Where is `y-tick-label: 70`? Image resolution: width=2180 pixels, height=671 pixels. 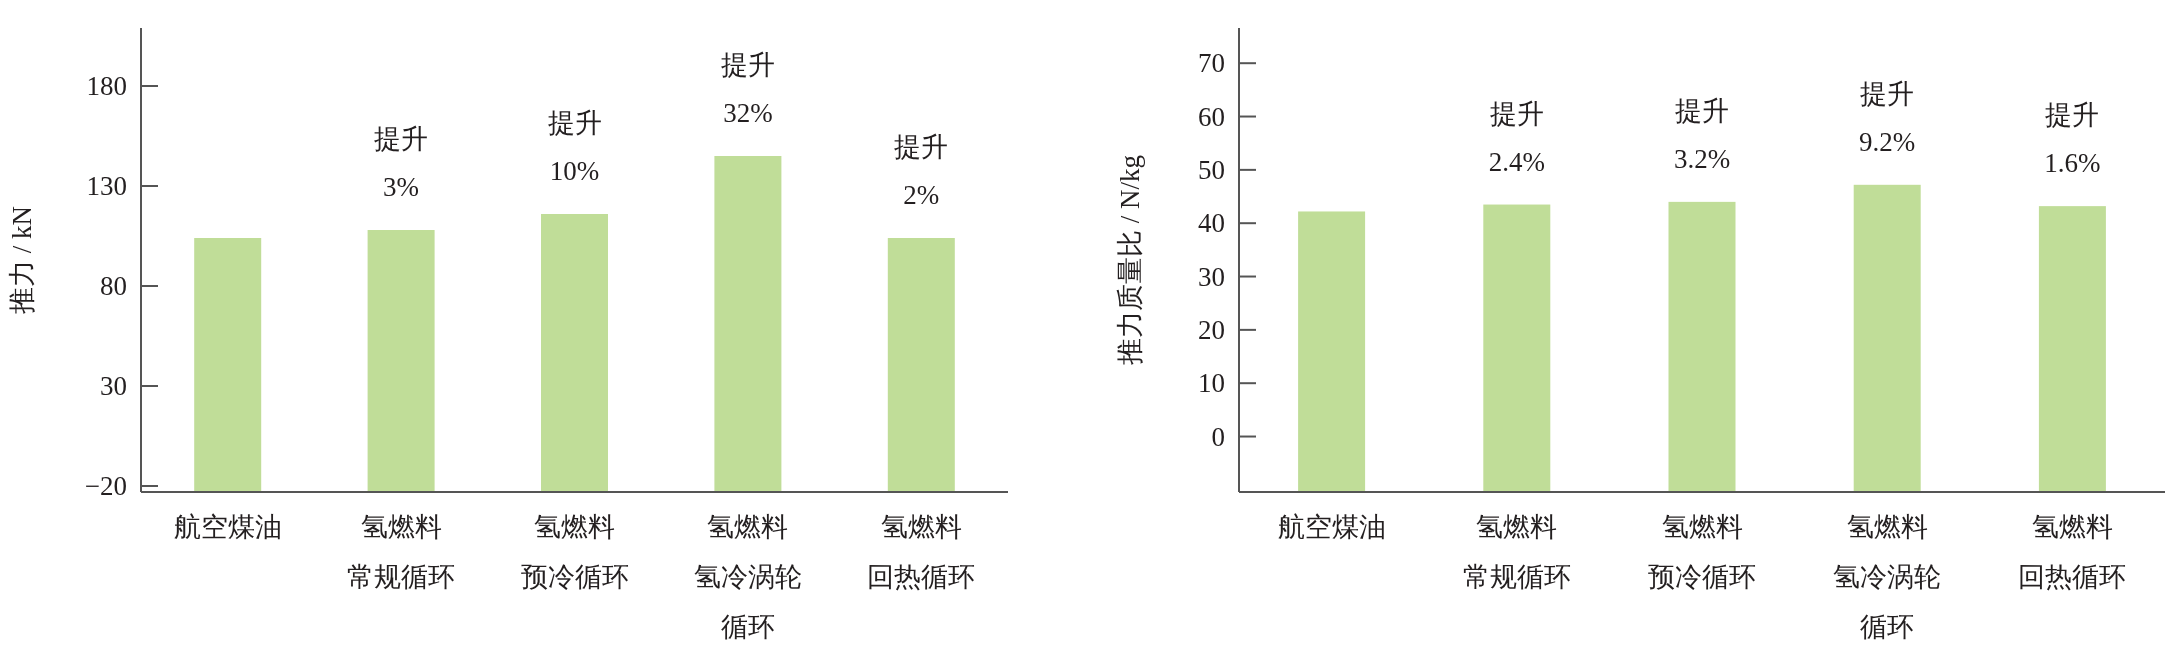
y-tick-label: 70 is located at coordinates (1211, 63).